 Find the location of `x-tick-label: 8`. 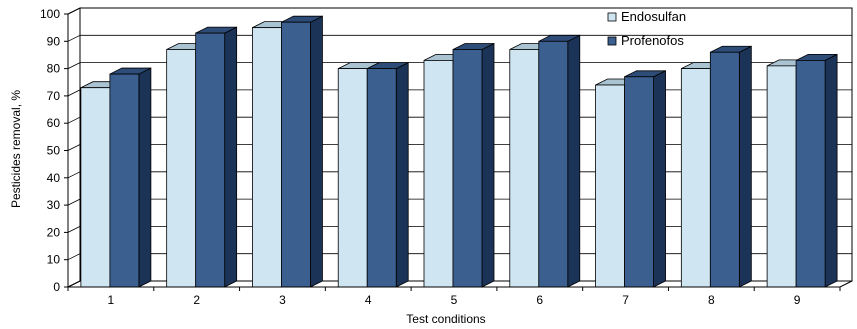

x-tick-label: 8 is located at coordinates (711, 300).